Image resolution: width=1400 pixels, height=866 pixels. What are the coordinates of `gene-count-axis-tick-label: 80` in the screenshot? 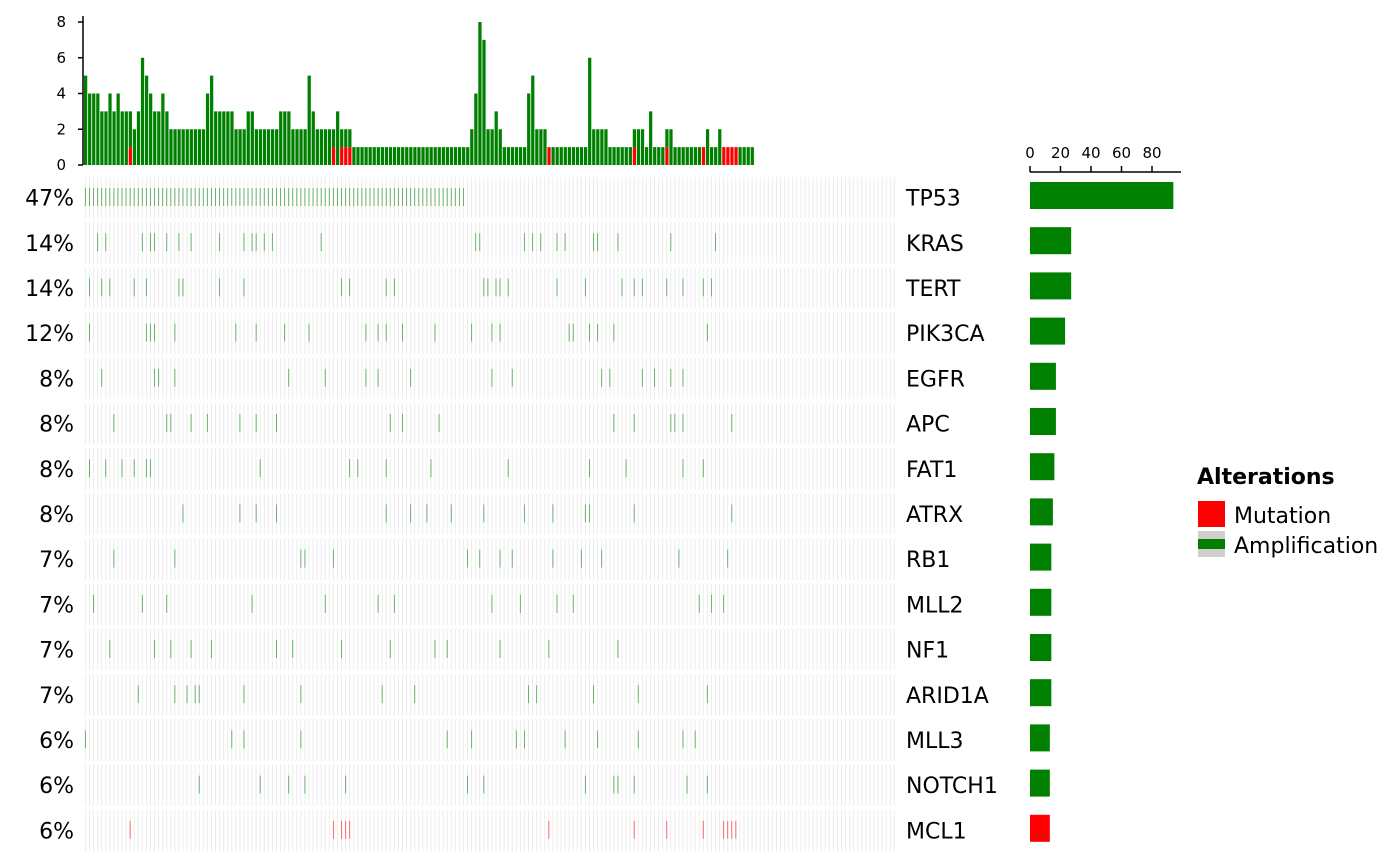 It's located at (1151, 153).